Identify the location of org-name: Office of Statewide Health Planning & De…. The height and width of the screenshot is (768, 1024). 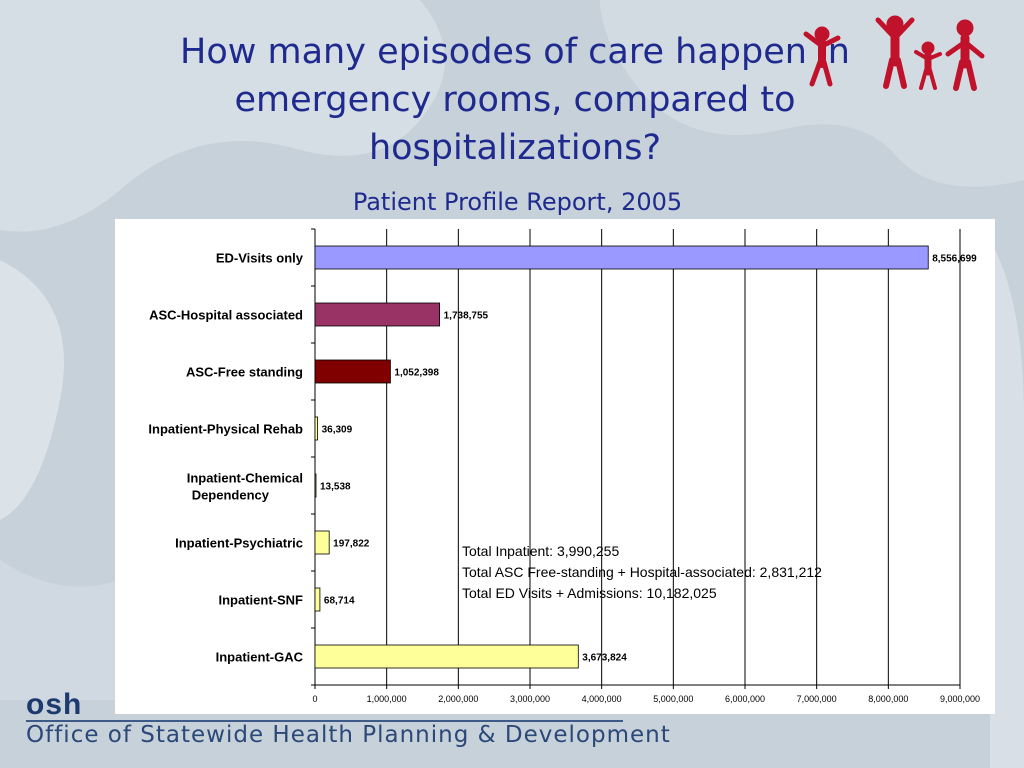
(348, 735).